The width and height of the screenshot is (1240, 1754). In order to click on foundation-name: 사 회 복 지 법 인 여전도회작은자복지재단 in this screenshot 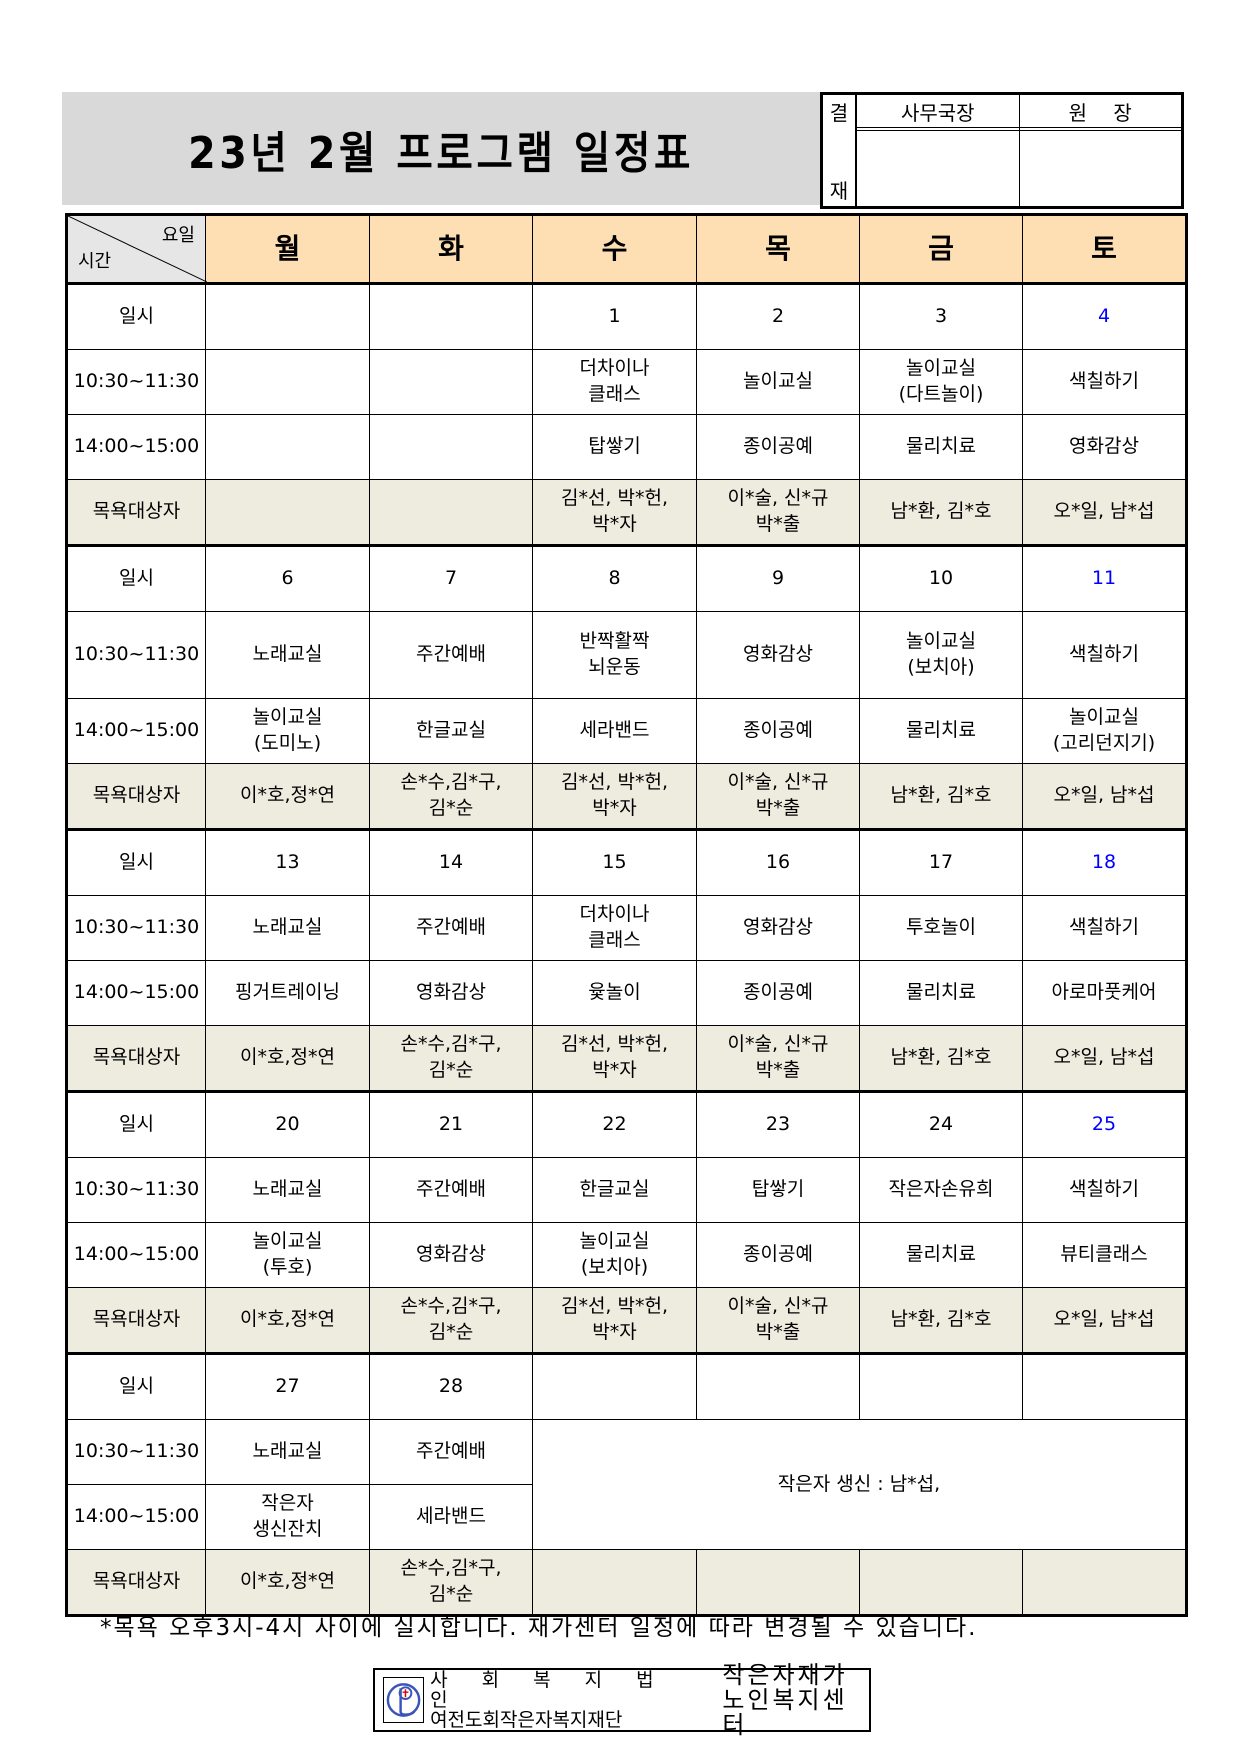, I will do `click(571, 1700)`.